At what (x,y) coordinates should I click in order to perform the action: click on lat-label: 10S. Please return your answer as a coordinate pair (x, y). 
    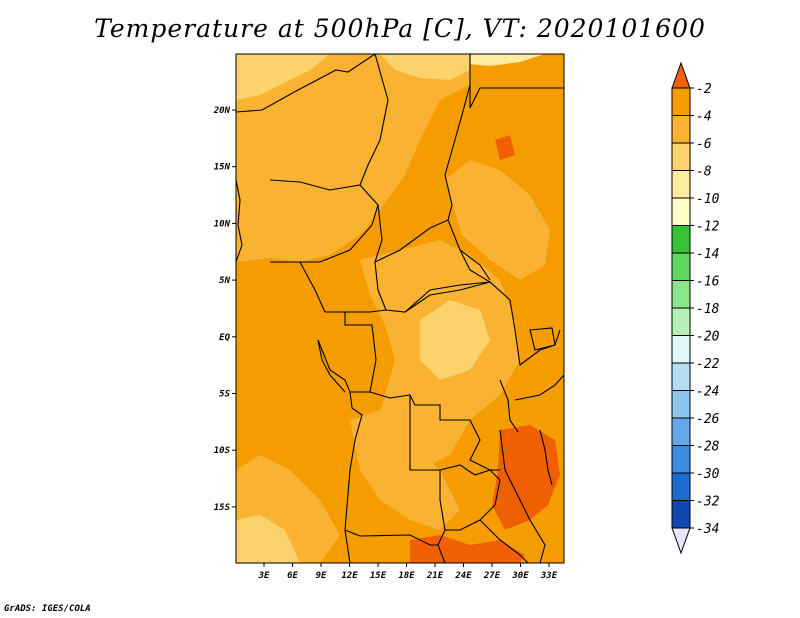
    Looking at the image, I should click on (222, 451).